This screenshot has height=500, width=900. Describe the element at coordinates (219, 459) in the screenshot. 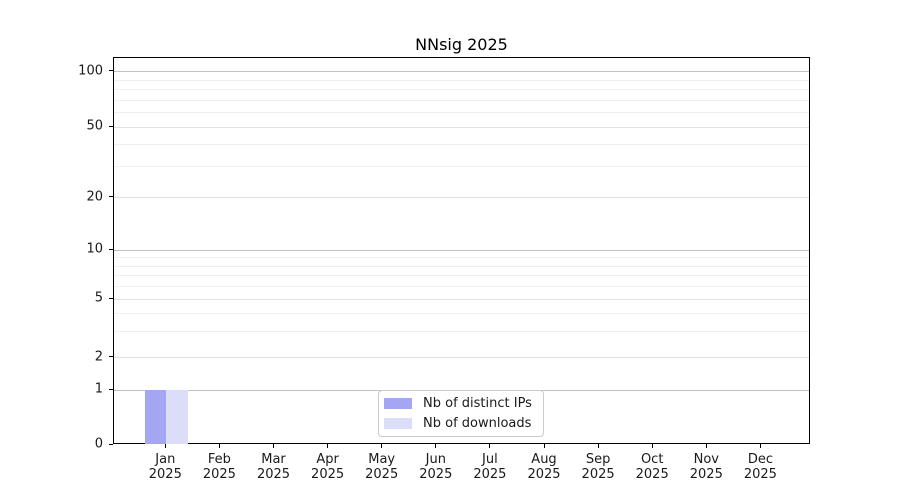

I see `x-tick-month: Feb` at that location.